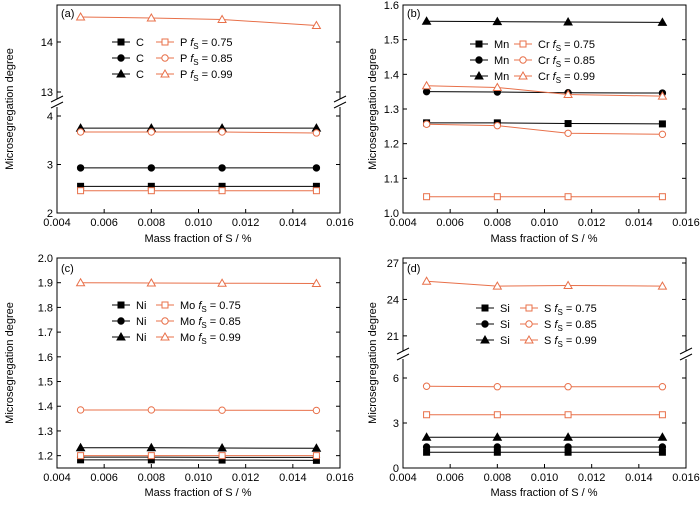 The height and width of the screenshot is (508, 700). I want to click on legend-label: Cr fS = 0.75, so click(566, 46).